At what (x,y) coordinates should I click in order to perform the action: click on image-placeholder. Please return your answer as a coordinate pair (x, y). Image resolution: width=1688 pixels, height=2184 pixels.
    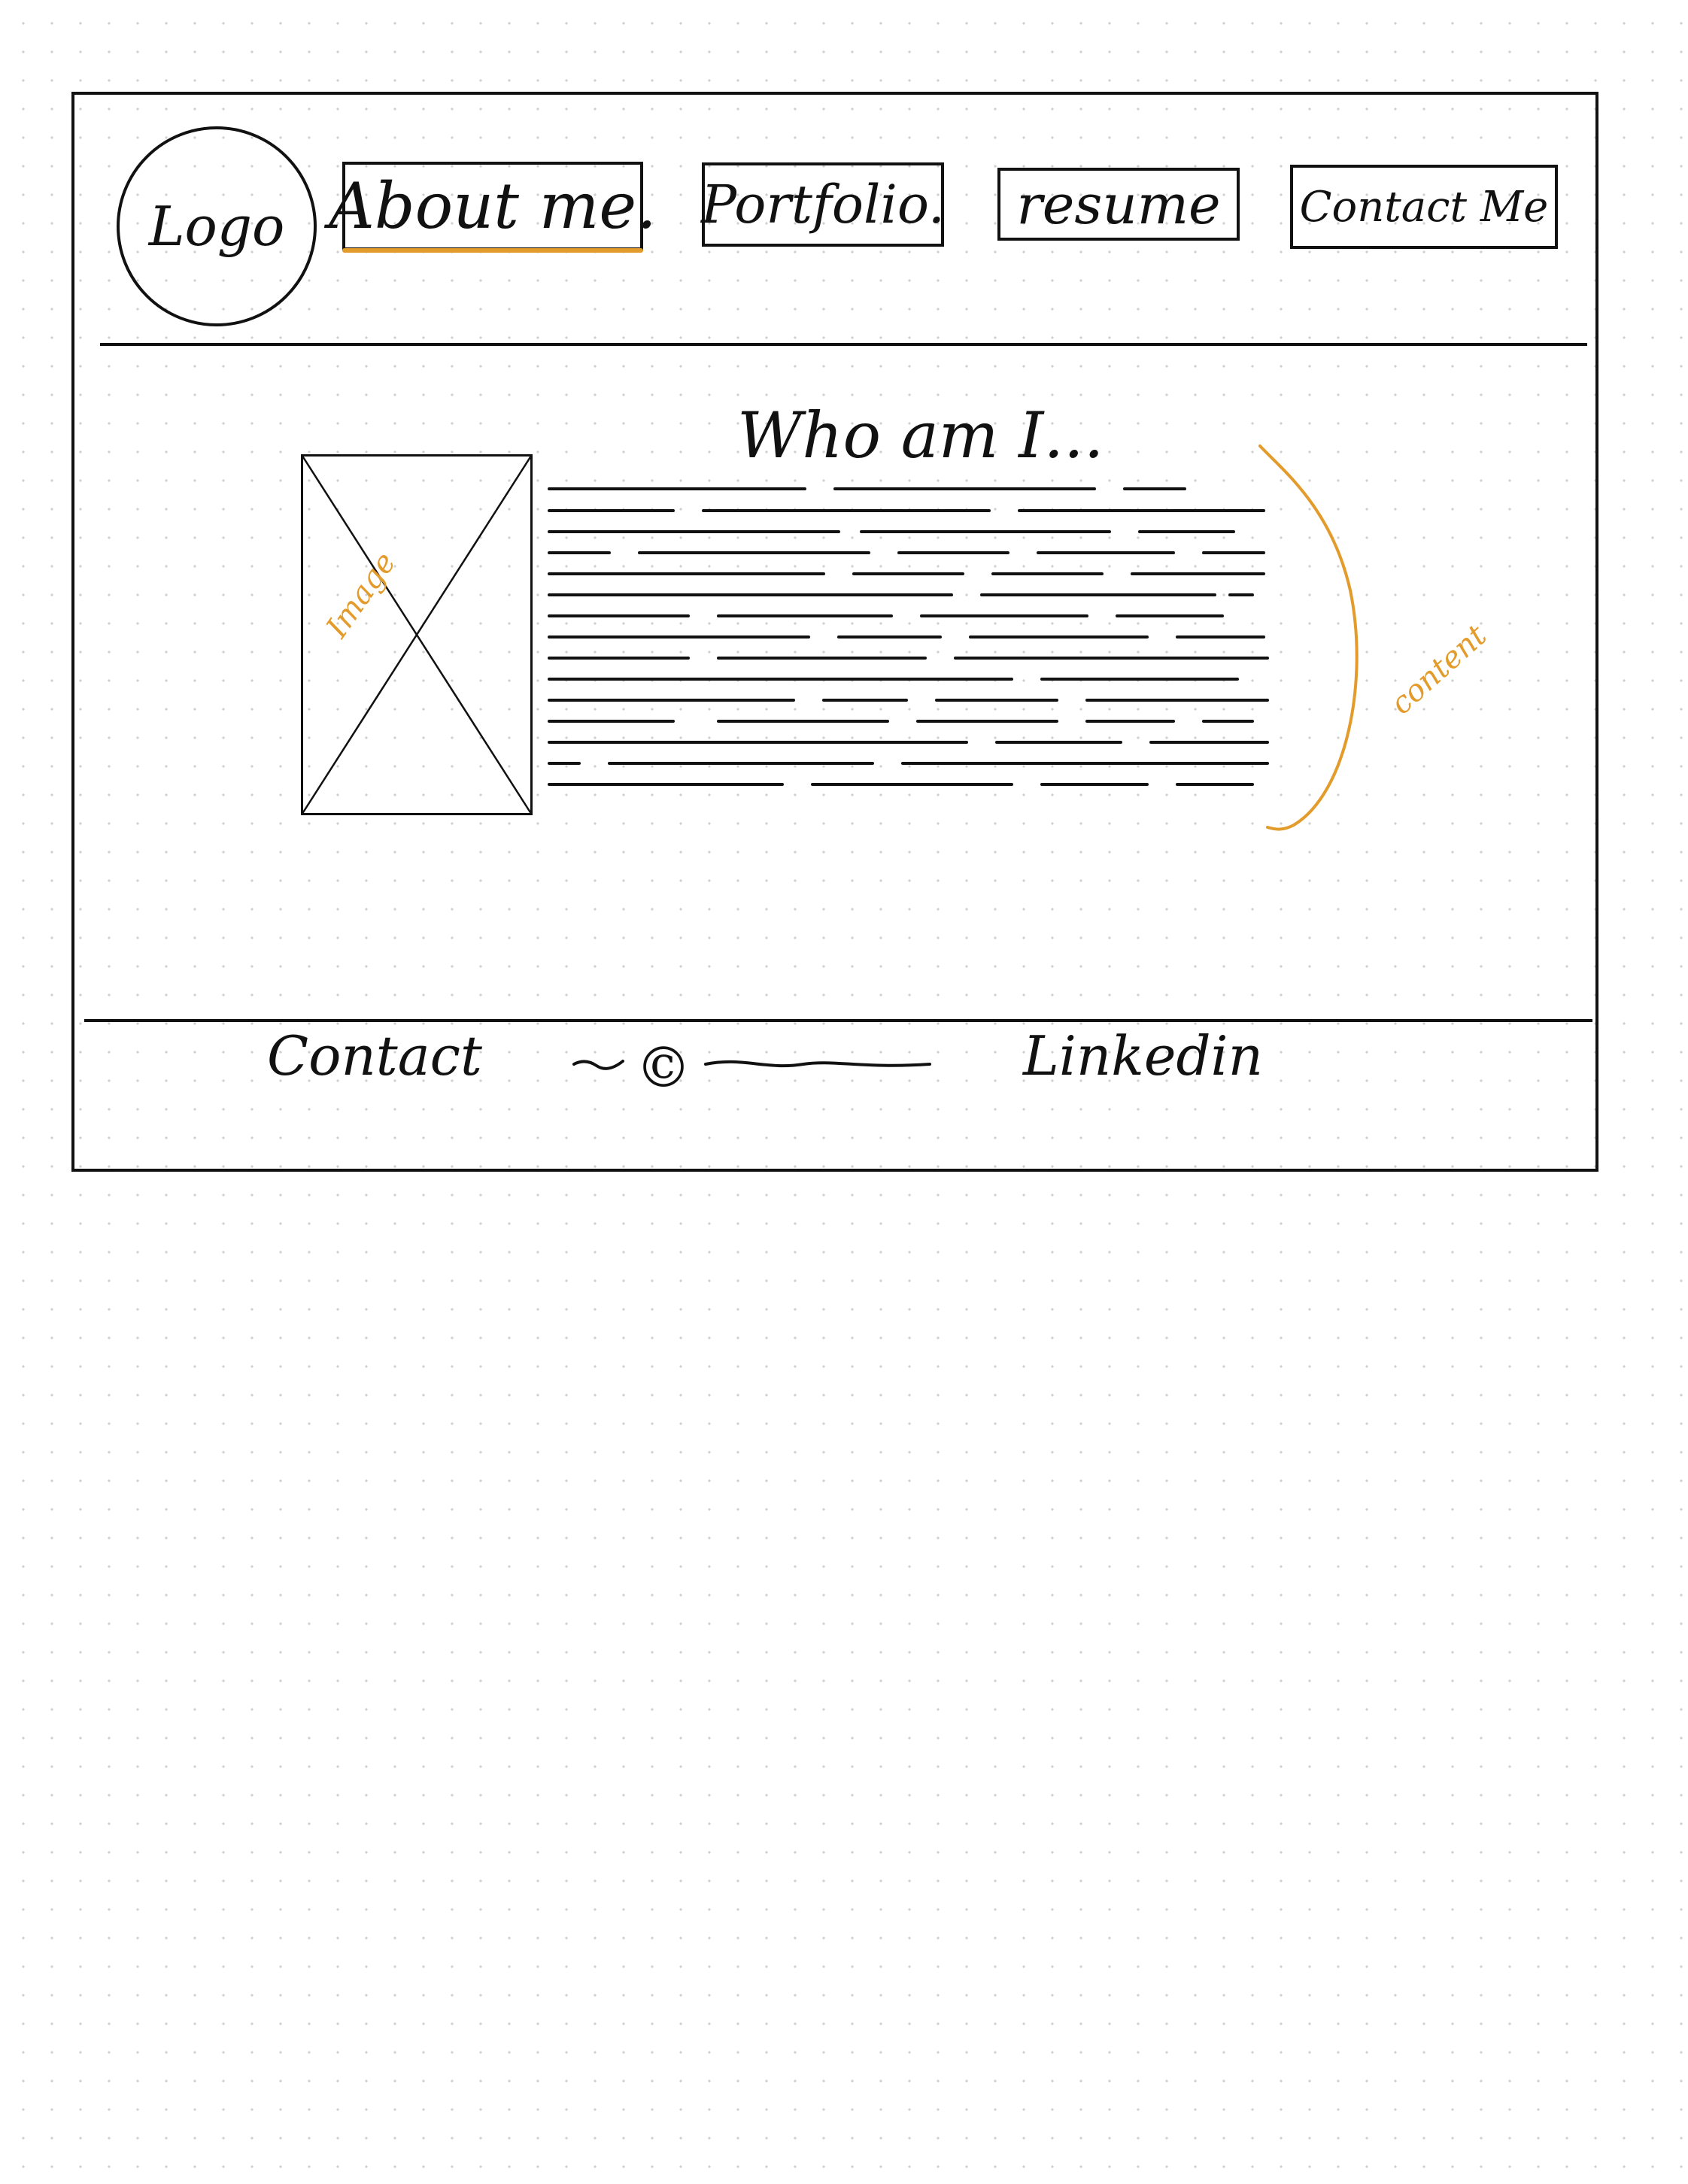
    Looking at the image, I should click on (417, 634).